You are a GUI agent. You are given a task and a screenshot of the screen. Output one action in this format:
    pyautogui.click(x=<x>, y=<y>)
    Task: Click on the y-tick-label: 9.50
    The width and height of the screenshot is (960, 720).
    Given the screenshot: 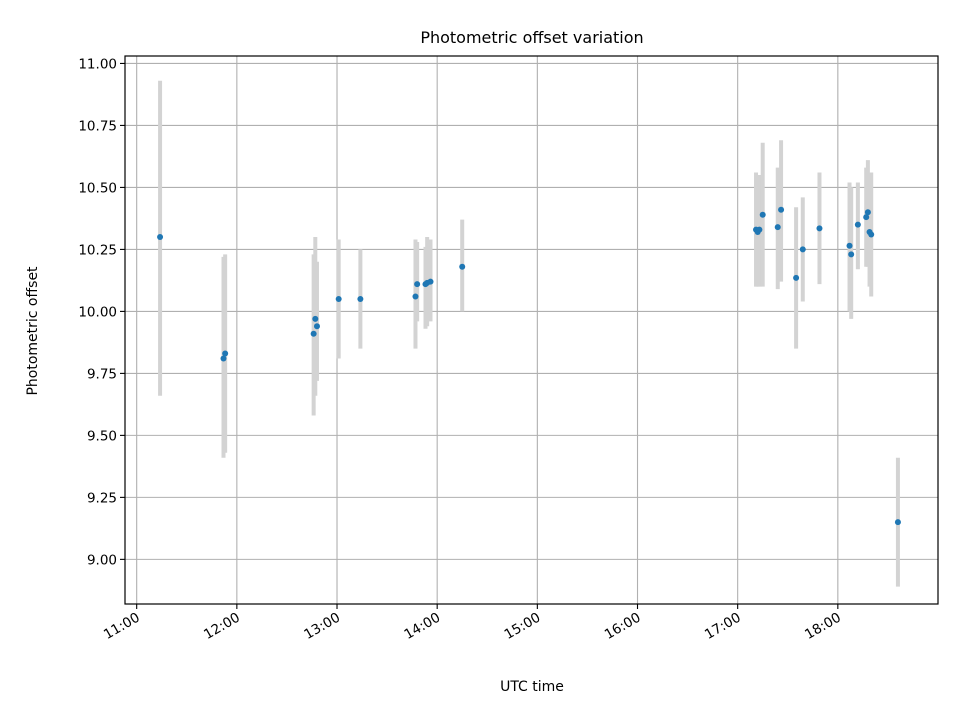 What is the action you would take?
    pyautogui.click(x=102, y=436)
    